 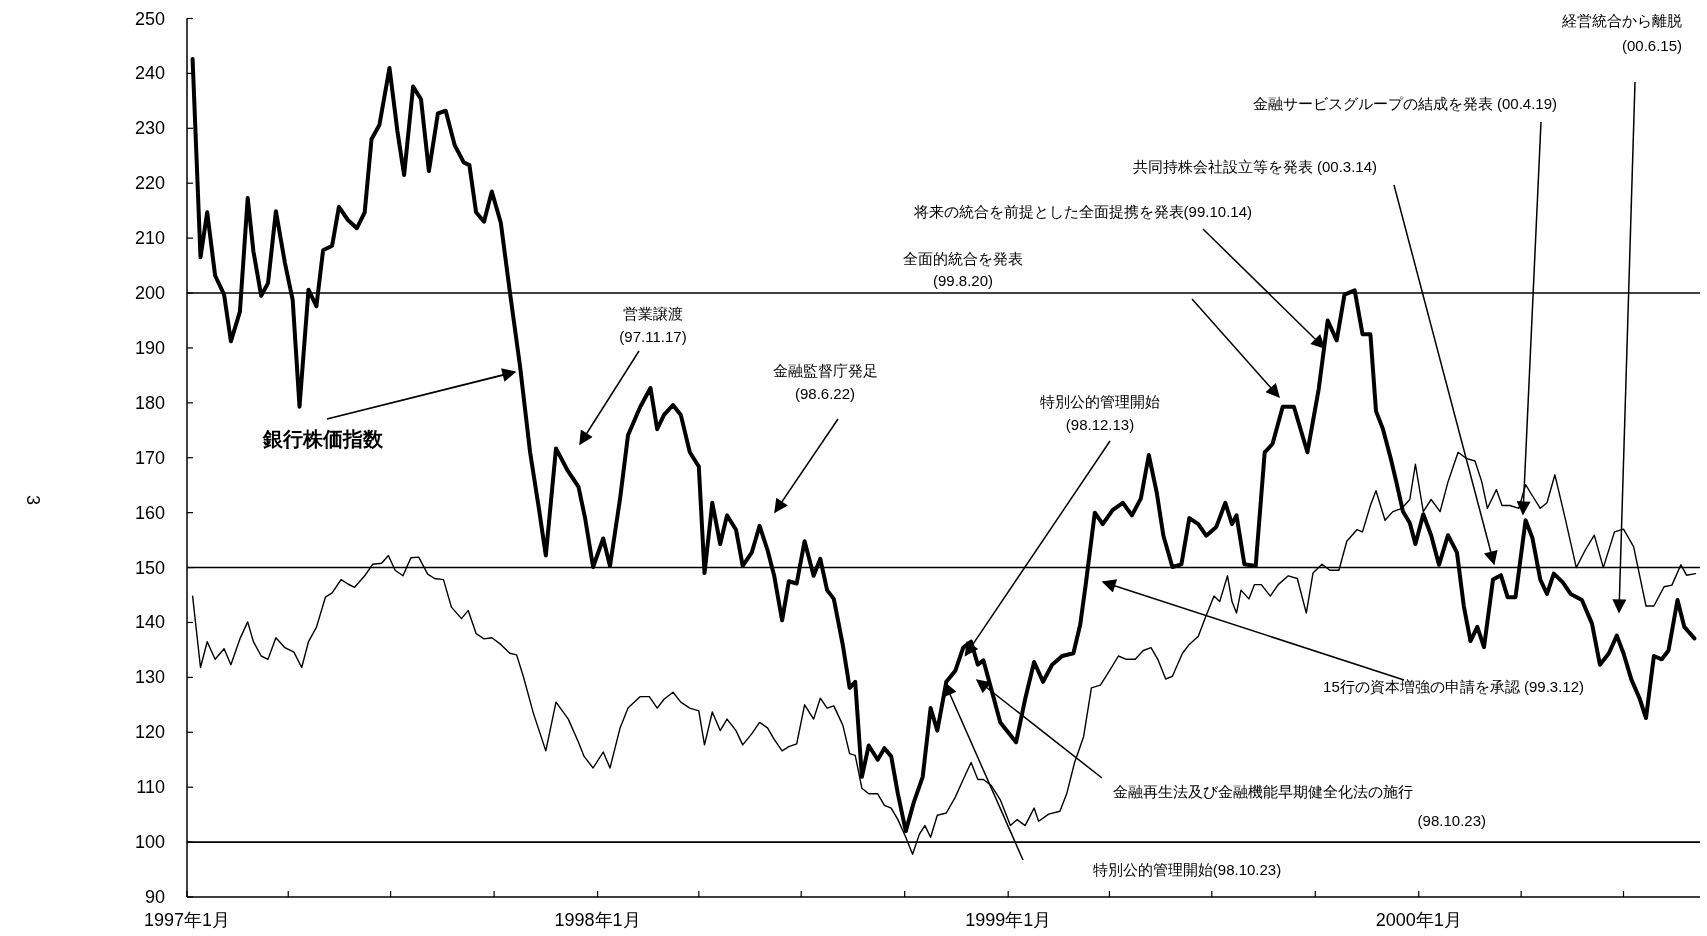 What do you see at coordinates (1082, 211) in the screenshot?
I see `annotation: 将来の統合を前提とした全面提携を発表(99.10.14)` at bounding box center [1082, 211].